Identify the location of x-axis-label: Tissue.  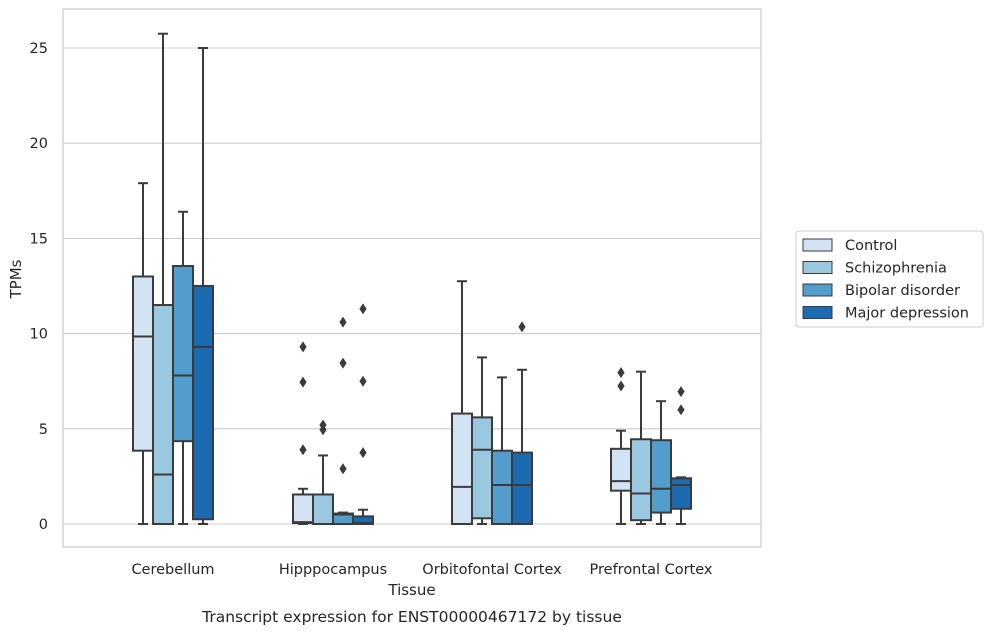
(411, 590).